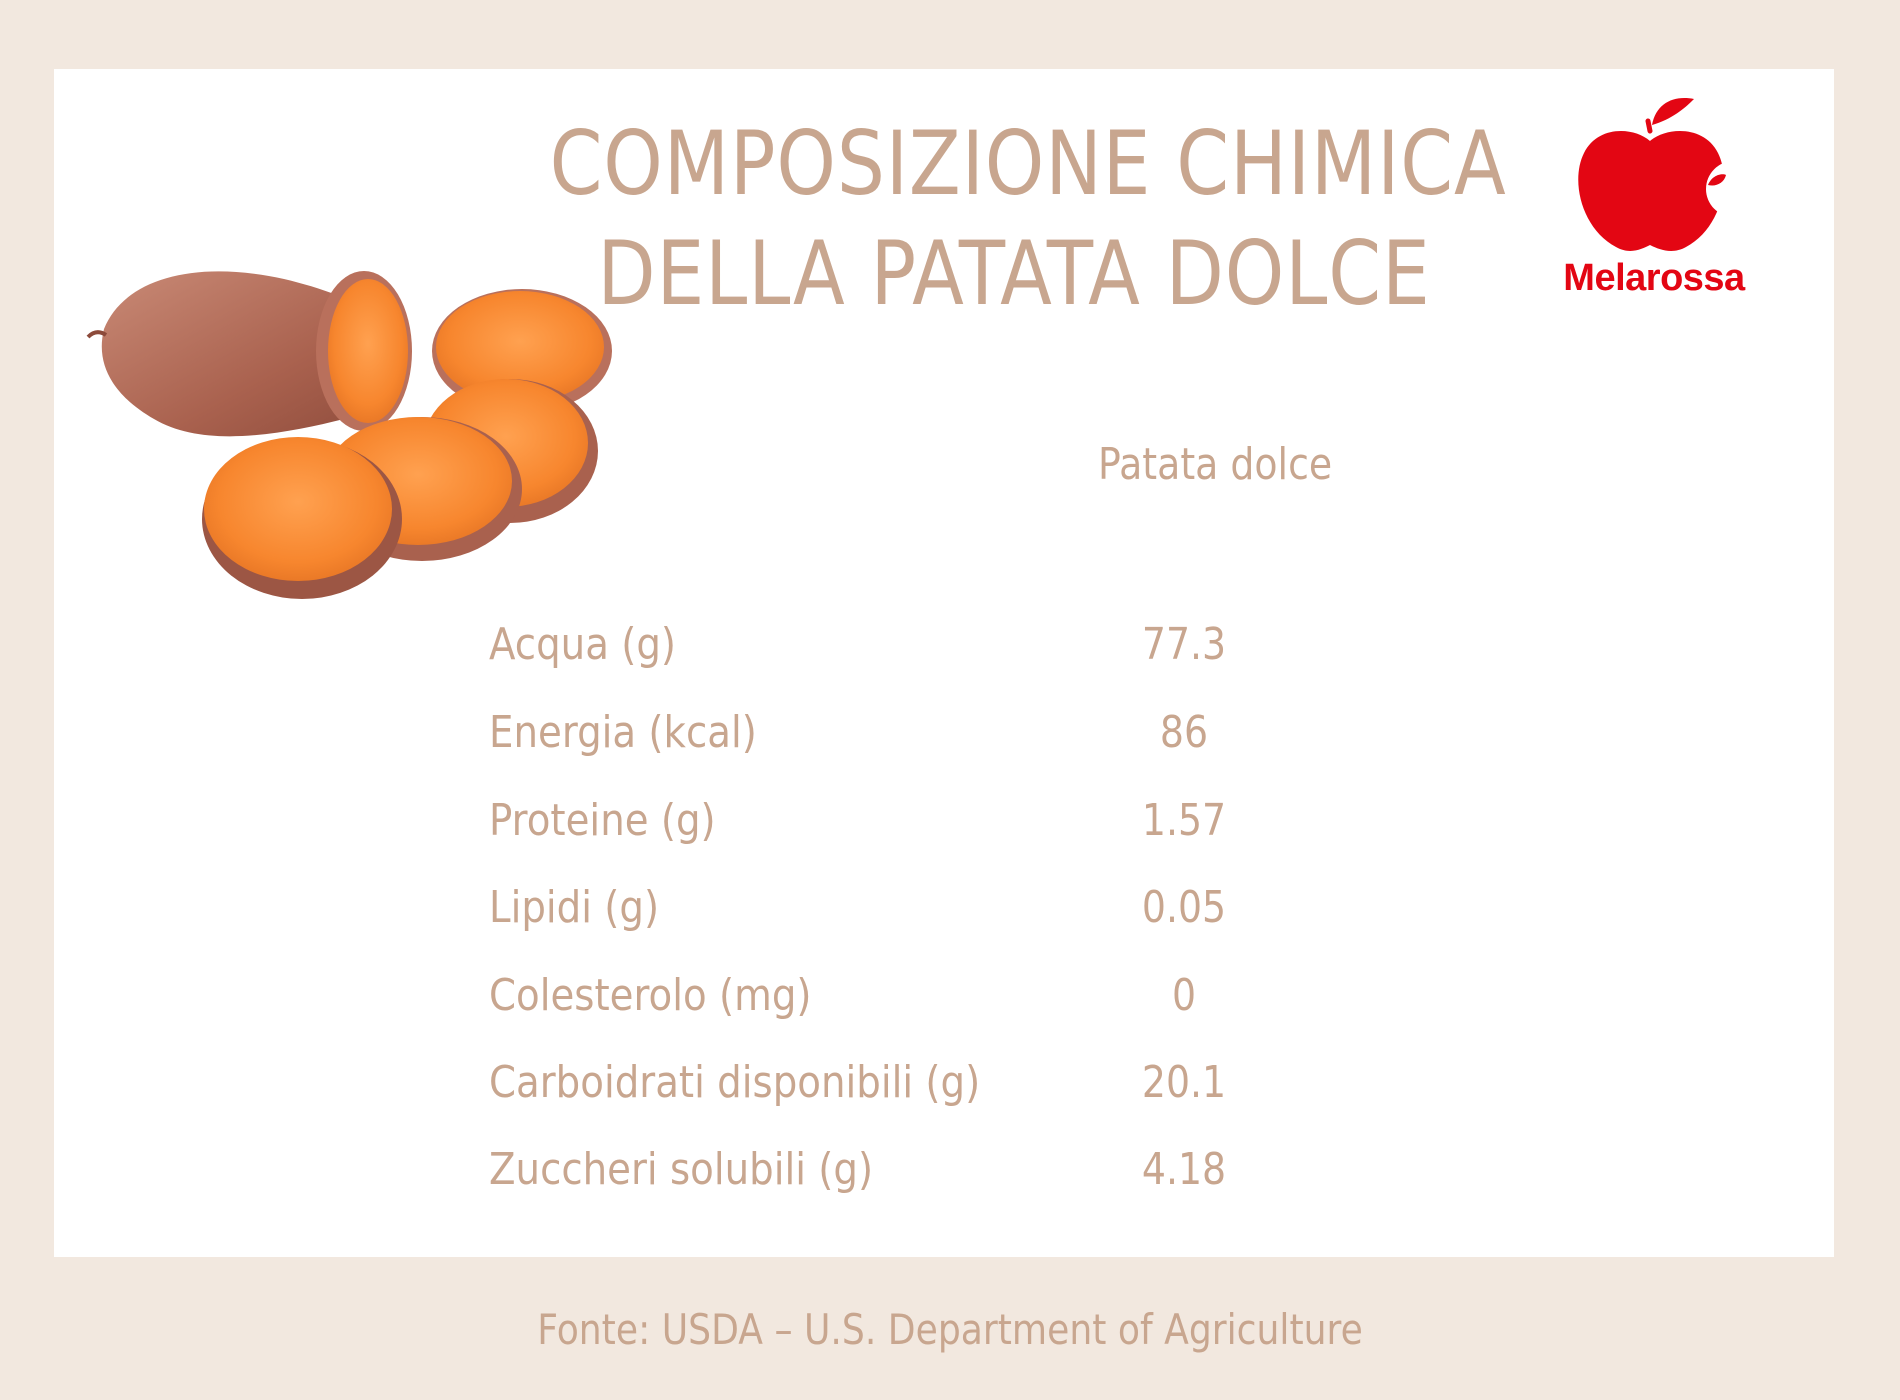 This screenshot has height=1400, width=1900. I want to click on row-label-energia: Energia (kcal), so click(623, 732).